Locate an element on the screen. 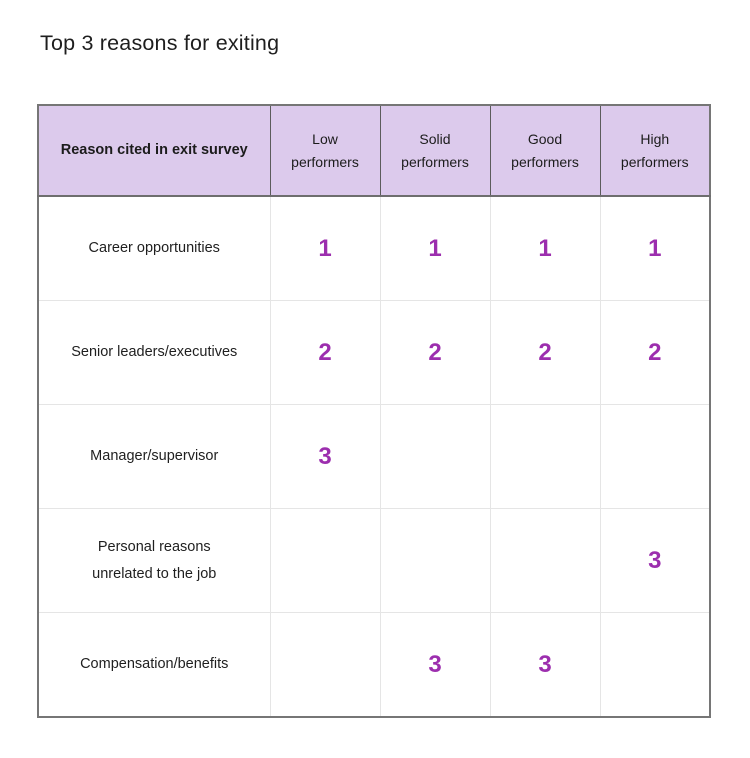 The height and width of the screenshot is (758, 750). reason-cell: Compensation/benefits is located at coordinates (154, 665).